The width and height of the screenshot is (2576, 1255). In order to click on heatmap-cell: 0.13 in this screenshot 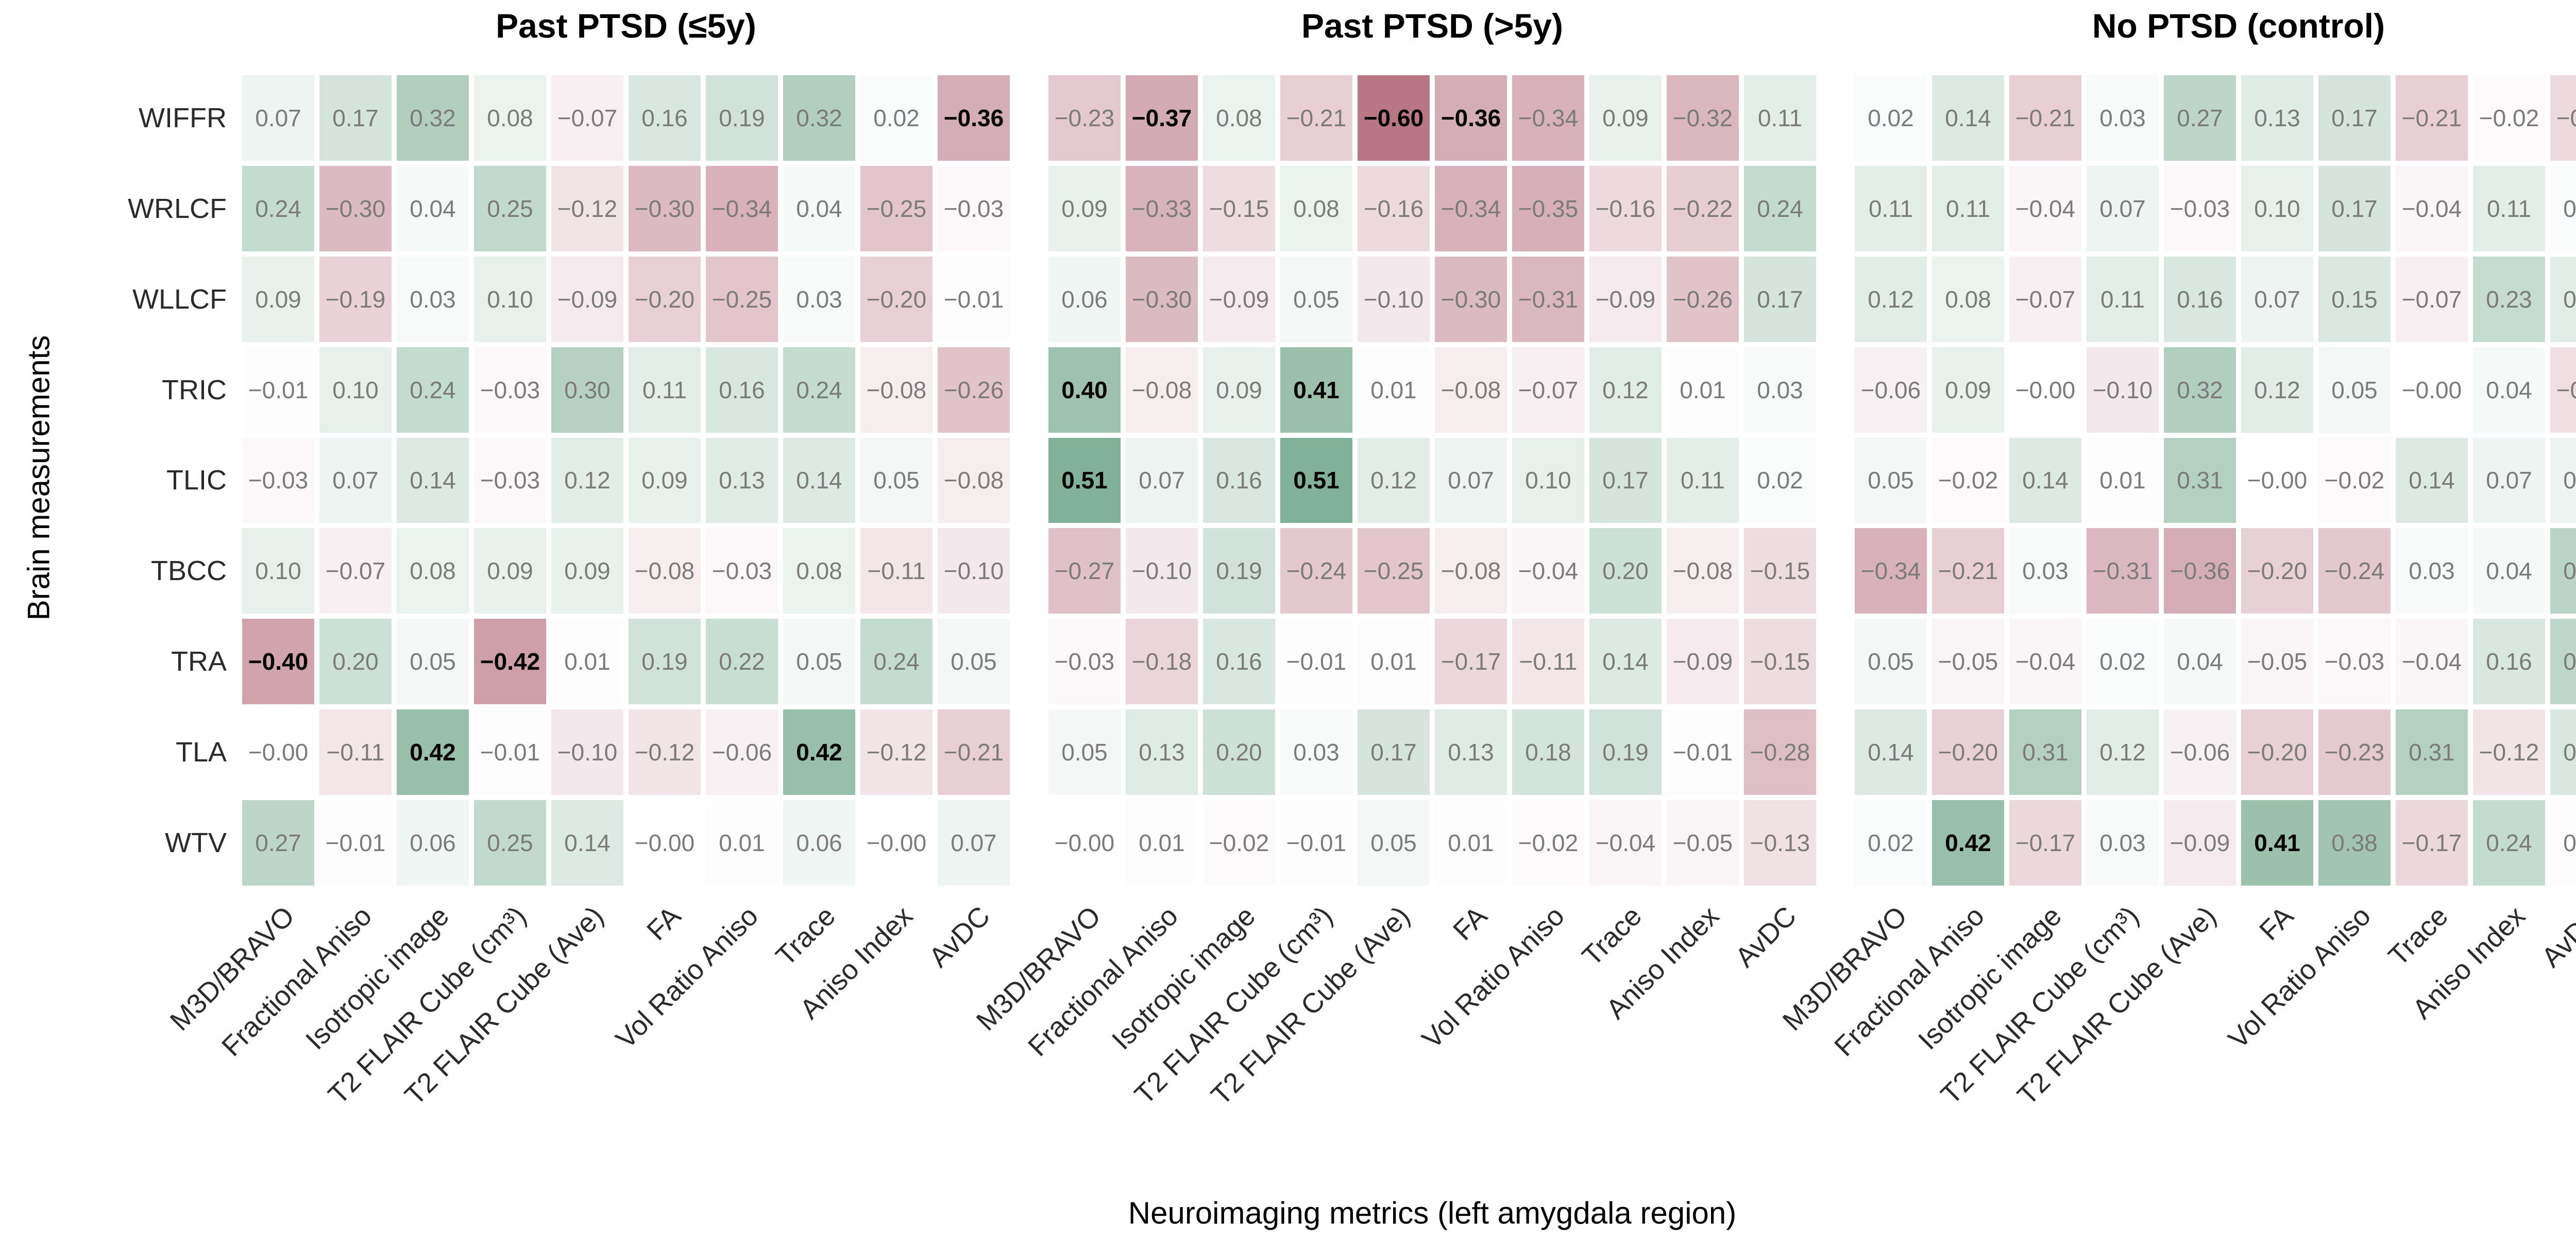, I will do `click(1471, 752)`.